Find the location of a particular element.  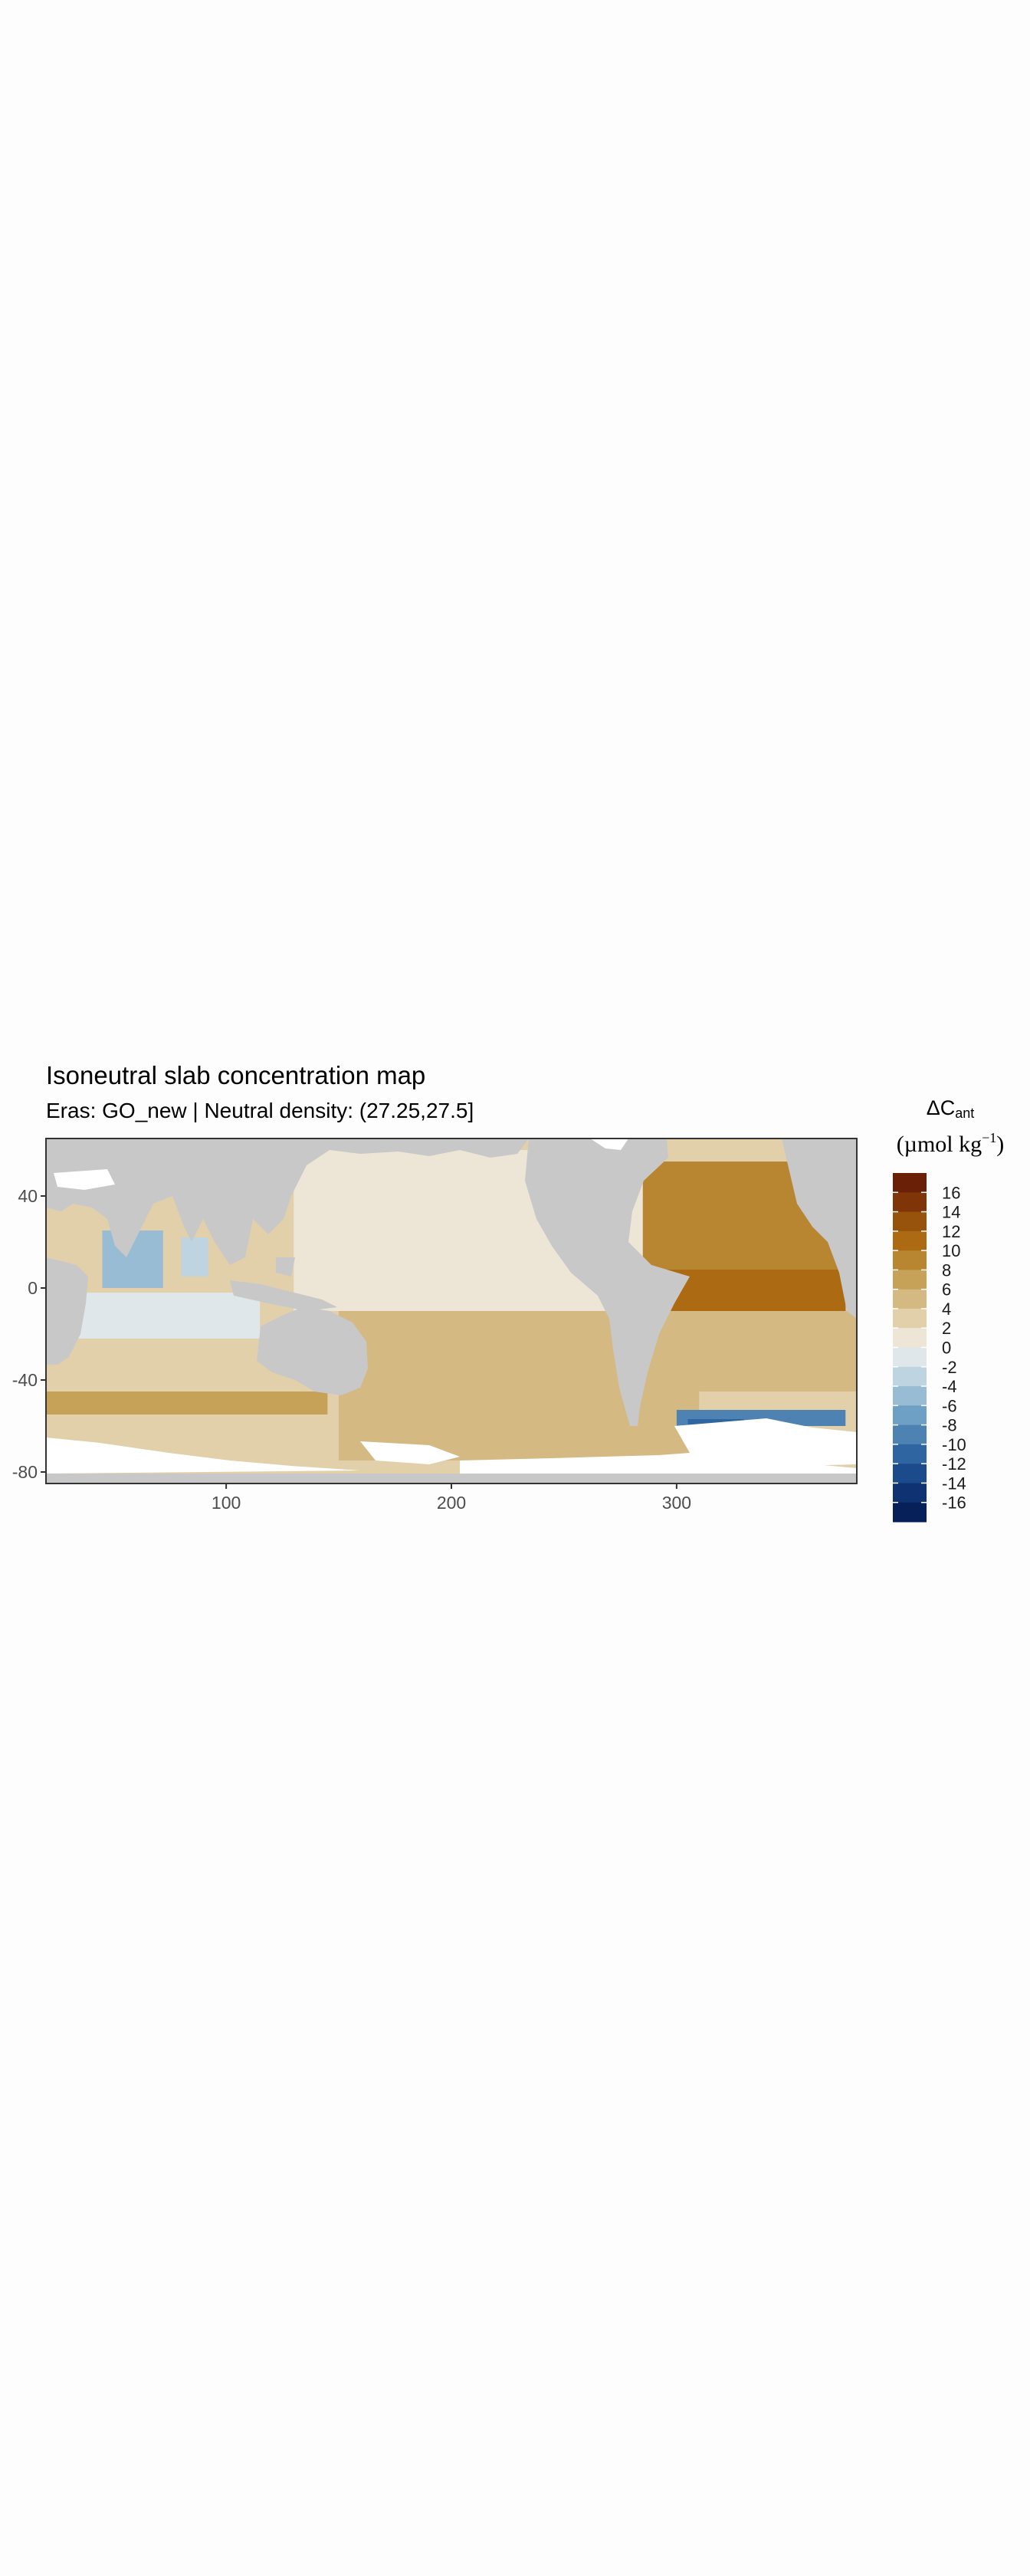

legend-label: -14 is located at coordinates (954, 1483).